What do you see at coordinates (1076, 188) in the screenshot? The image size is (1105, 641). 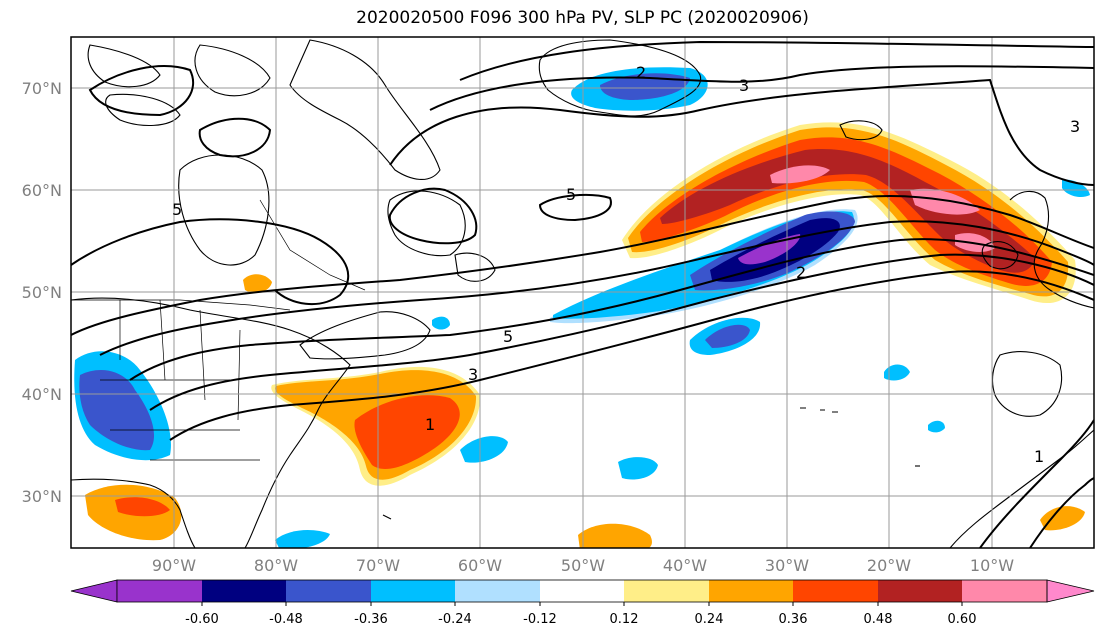 I see `pv-negative-small-f` at bounding box center [1076, 188].